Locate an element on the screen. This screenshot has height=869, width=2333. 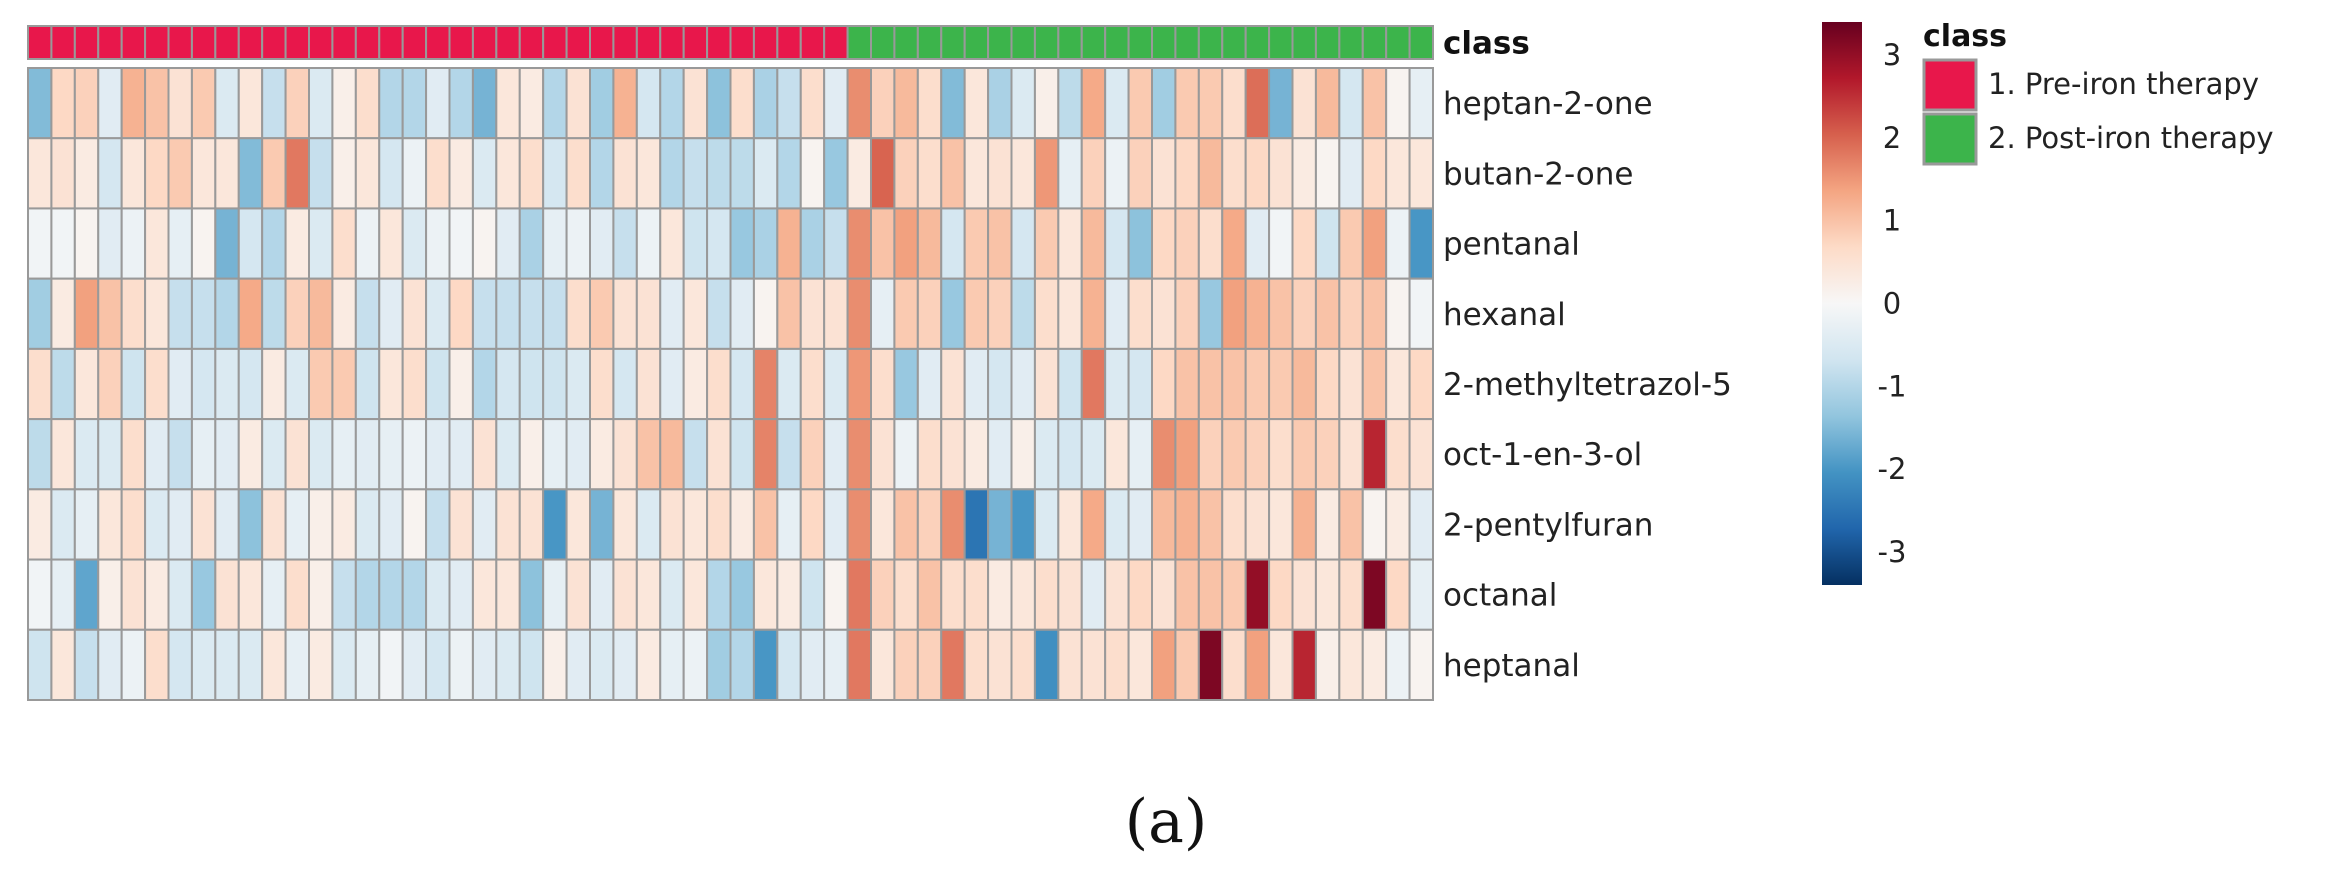
colorbar is located at coordinates (1842, 303).